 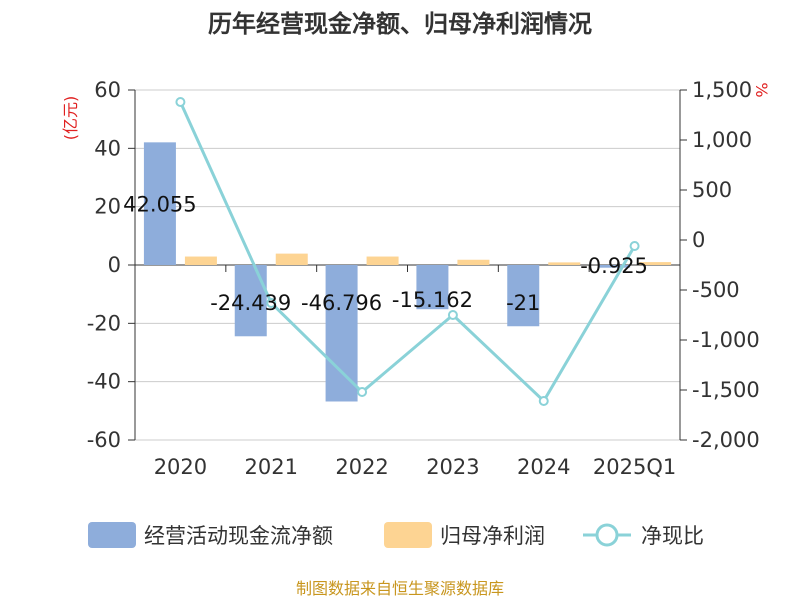 What do you see at coordinates (400, 24) in the screenshot?
I see `chart-title: 历年经营现金净额、归母净利润情况` at bounding box center [400, 24].